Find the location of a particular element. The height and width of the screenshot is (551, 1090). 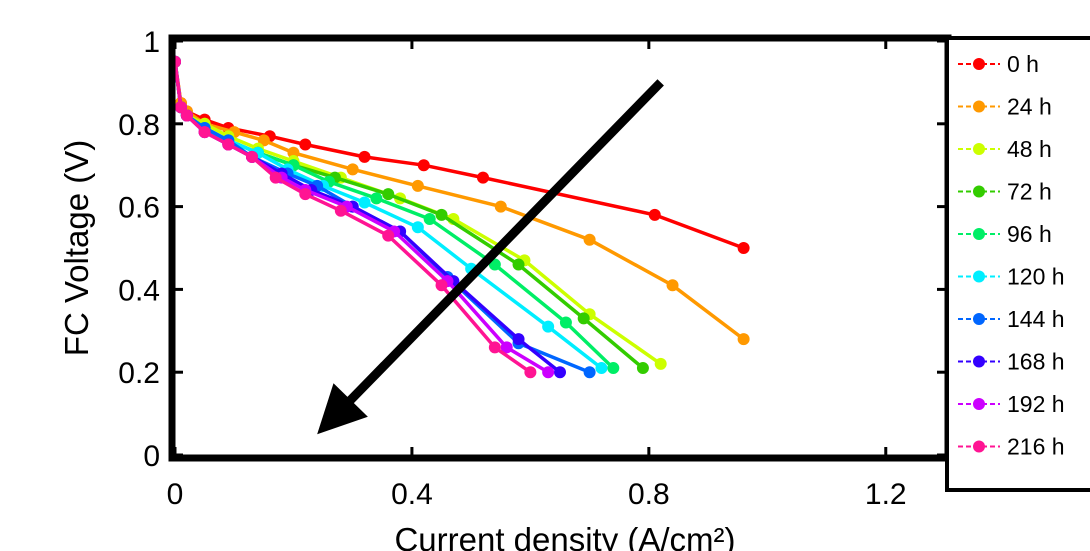

y-tick-label-1: 0.2 is located at coordinates (139, 373).